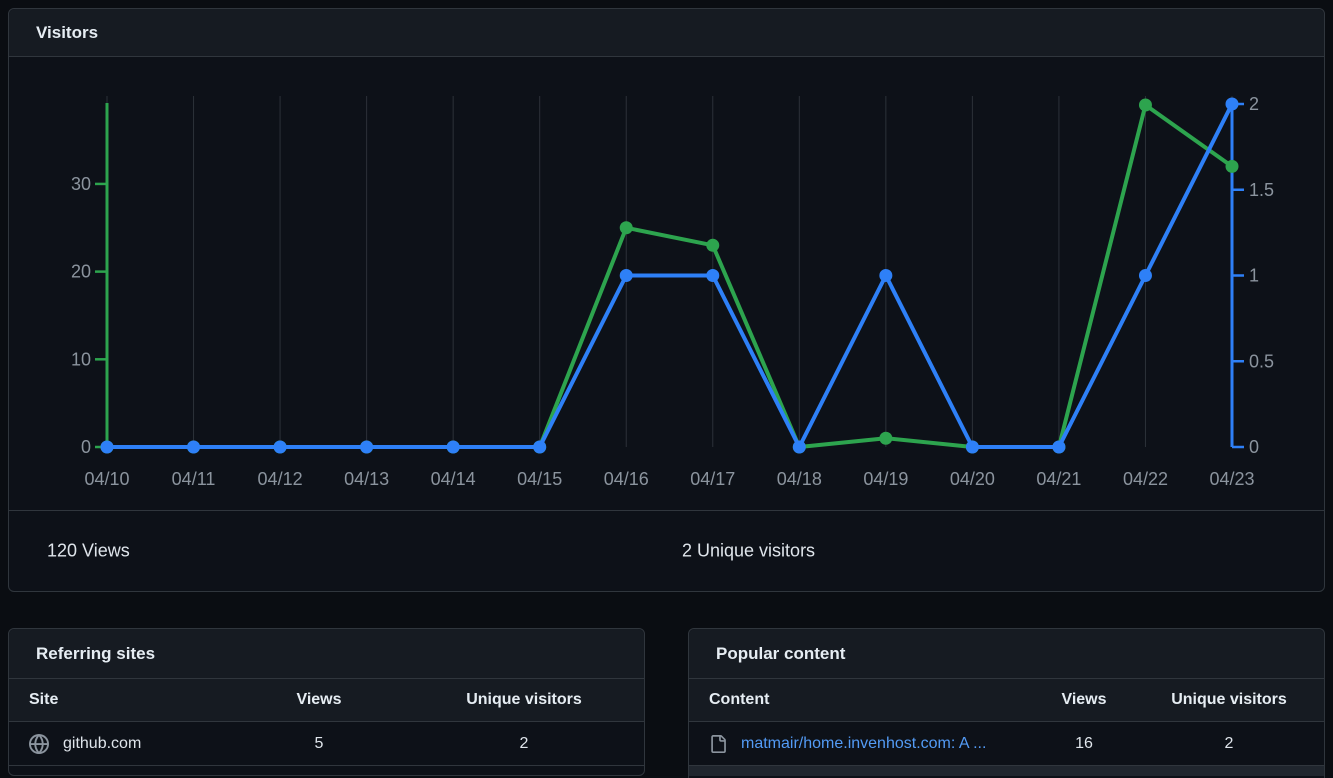  Describe the element at coordinates (885, 479) in the screenshot. I see `x-axis-label: 04/19` at that location.